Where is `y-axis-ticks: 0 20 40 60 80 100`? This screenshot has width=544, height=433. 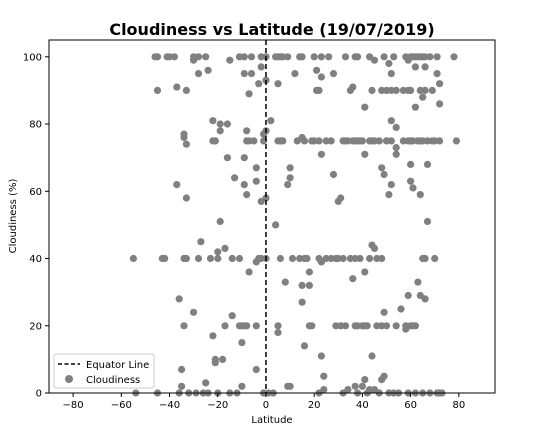 y-axis-ticks: 0 20 40 60 80 100 is located at coordinates (36, 226).